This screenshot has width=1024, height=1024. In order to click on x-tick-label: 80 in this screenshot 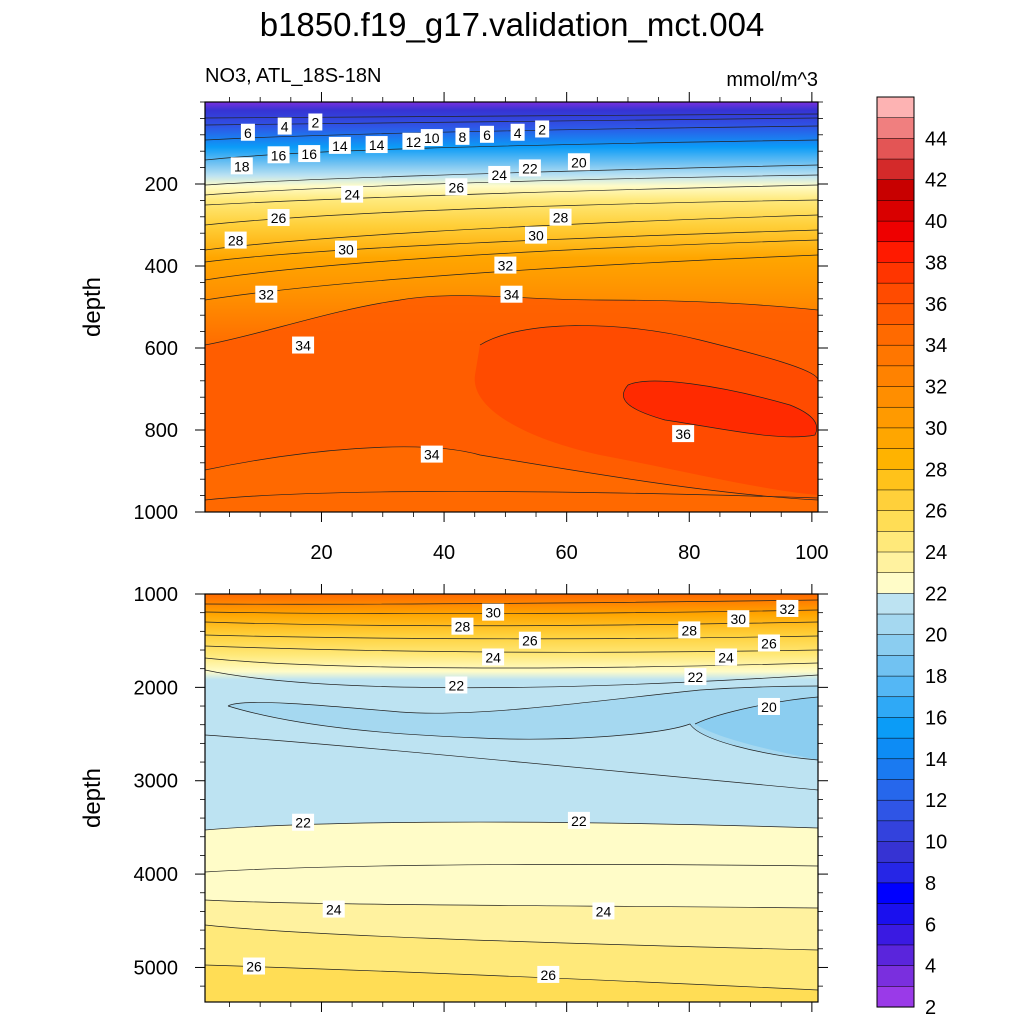, I will do `click(689, 553)`.